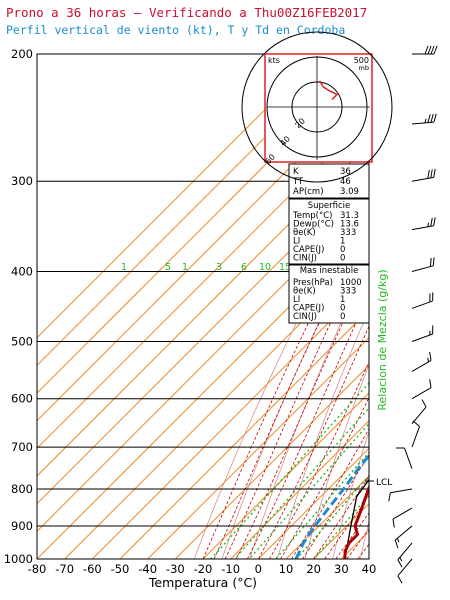 The height and width of the screenshot is (600, 450). I want to click on index-key: CAPE(J), so click(308, 309).